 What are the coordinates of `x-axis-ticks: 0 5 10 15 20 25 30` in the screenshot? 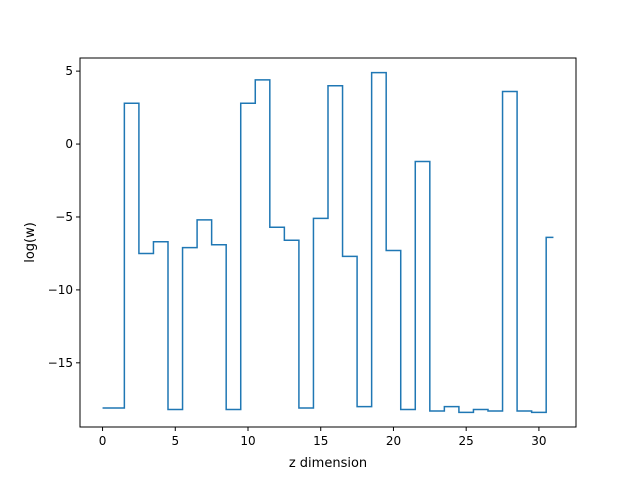 It's located at (323, 437).